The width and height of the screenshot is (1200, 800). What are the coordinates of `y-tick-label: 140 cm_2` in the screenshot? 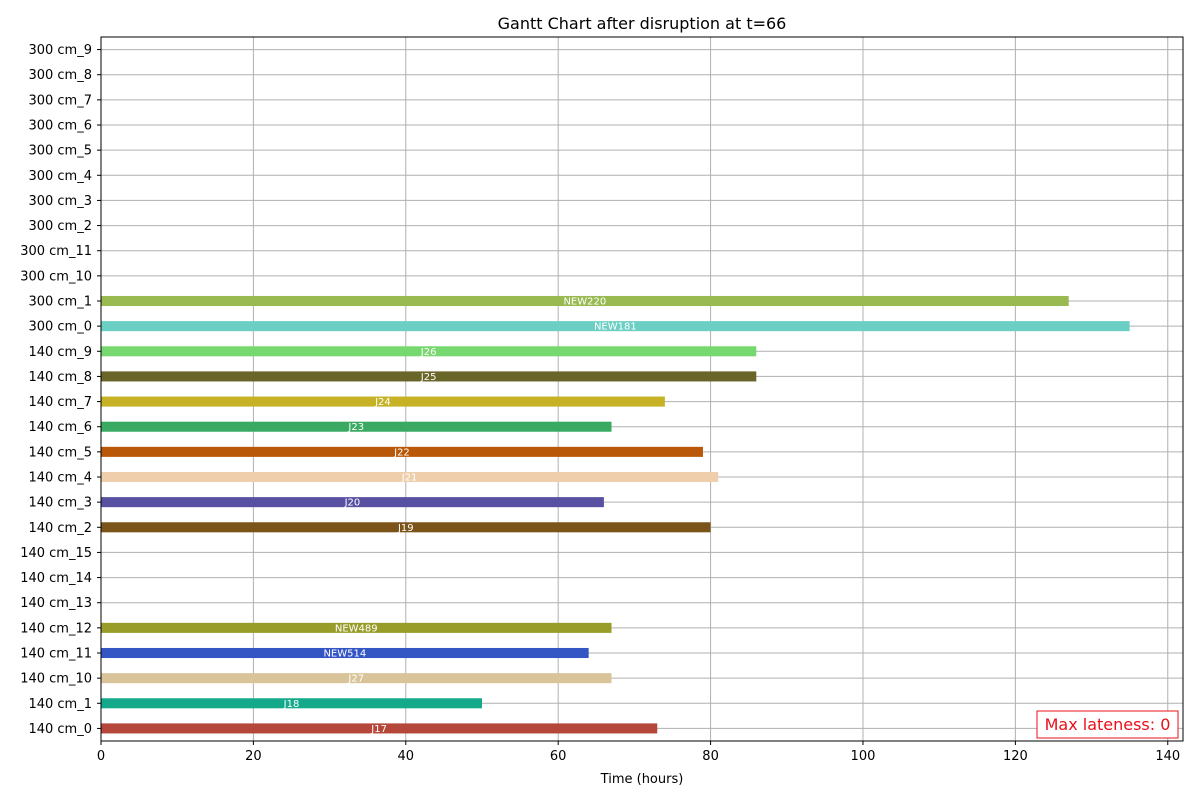 It's located at (60, 528).